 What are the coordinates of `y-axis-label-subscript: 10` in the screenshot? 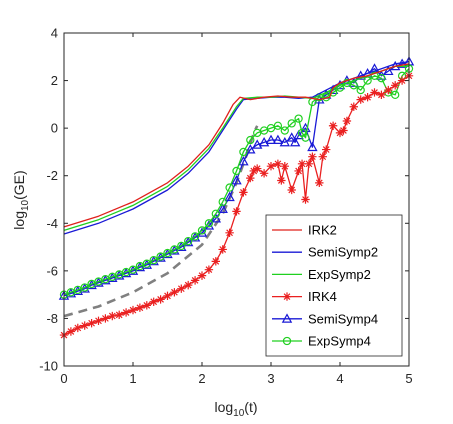 It's located at (25, 205).